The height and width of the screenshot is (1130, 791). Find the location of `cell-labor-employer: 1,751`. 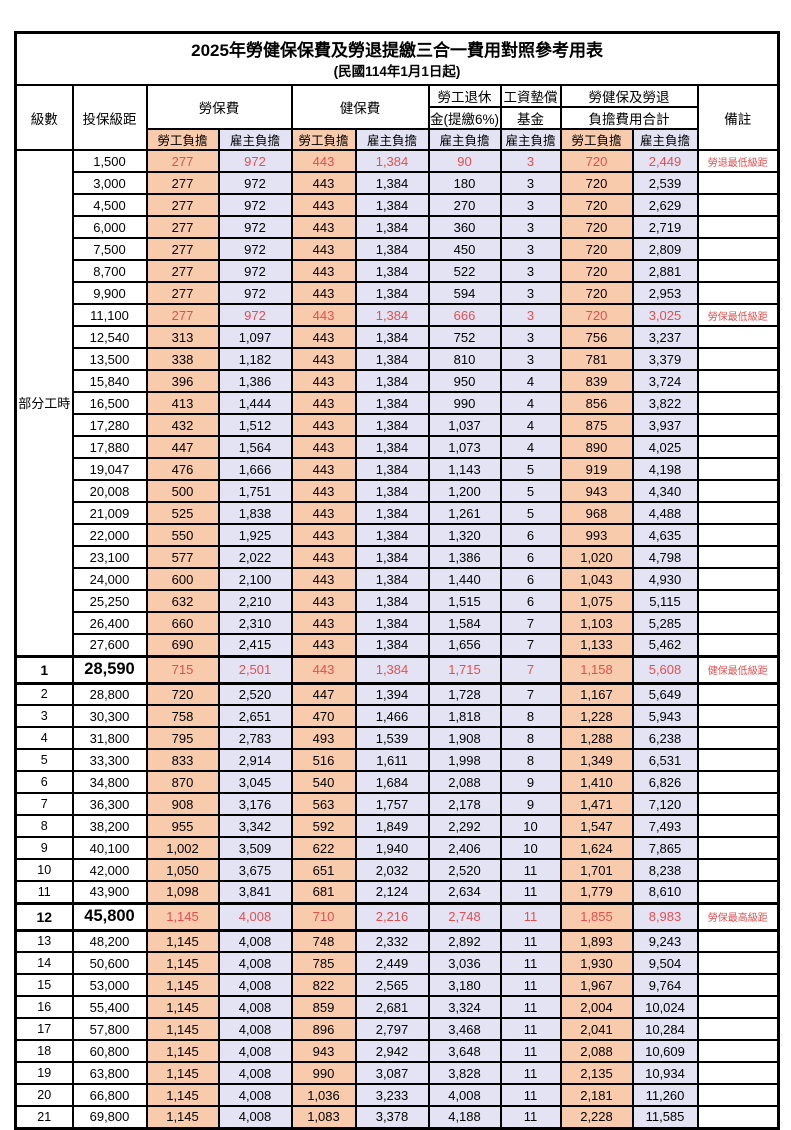

cell-labor-employer: 1,751 is located at coordinates (255, 491).